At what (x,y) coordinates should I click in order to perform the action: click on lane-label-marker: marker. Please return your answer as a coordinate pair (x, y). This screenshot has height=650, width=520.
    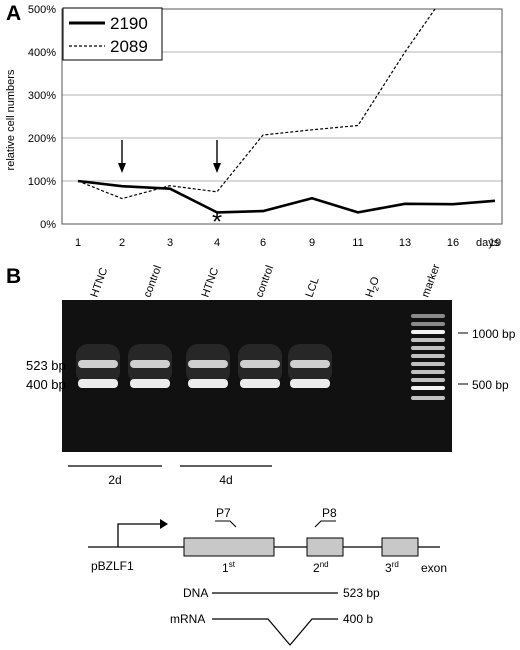
    Looking at the image, I should click on (431, 280).